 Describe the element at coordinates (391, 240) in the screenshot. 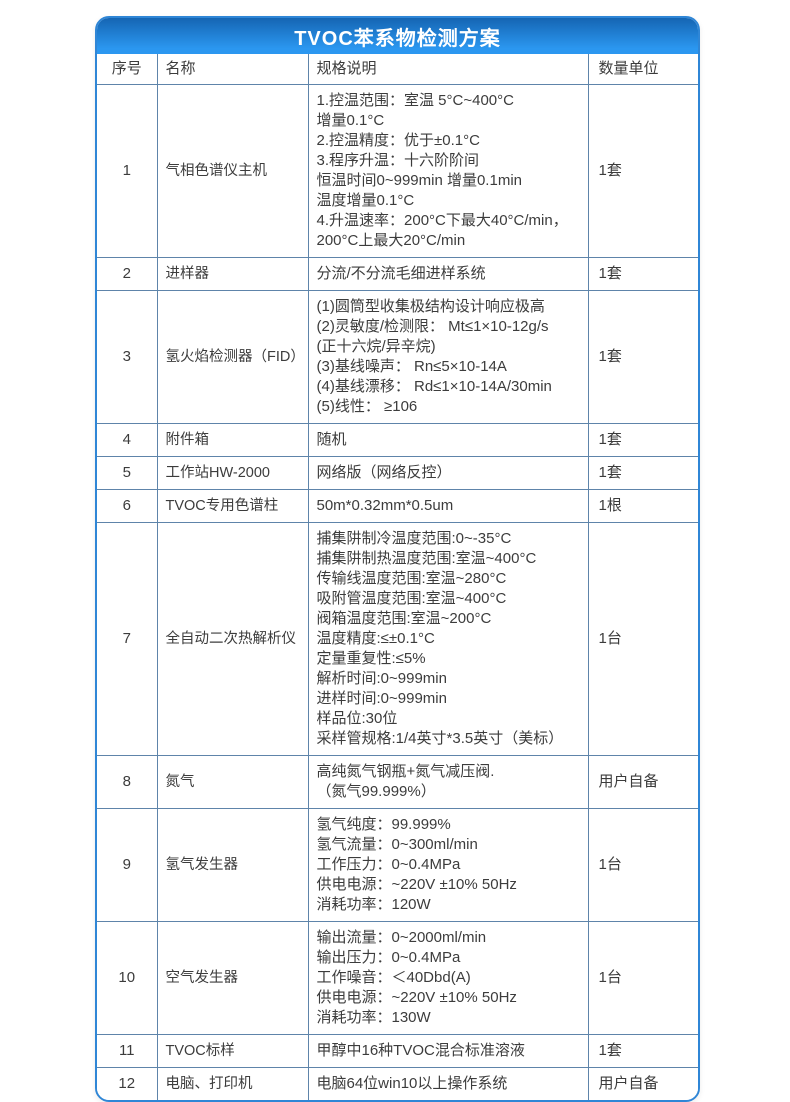

I see `spec-line: 200°C上最大20°C/min` at that location.